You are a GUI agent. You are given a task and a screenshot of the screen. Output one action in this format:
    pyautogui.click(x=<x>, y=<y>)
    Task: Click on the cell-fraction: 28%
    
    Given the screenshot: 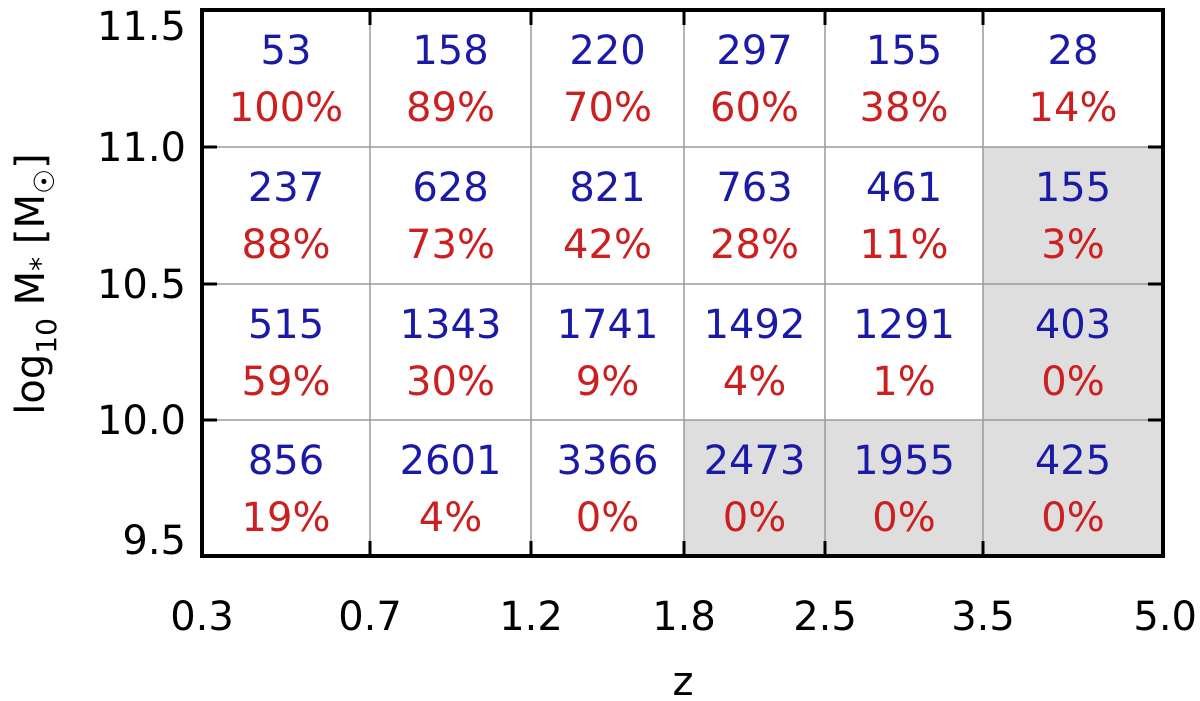 What is the action you would take?
    pyautogui.click(x=754, y=245)
    